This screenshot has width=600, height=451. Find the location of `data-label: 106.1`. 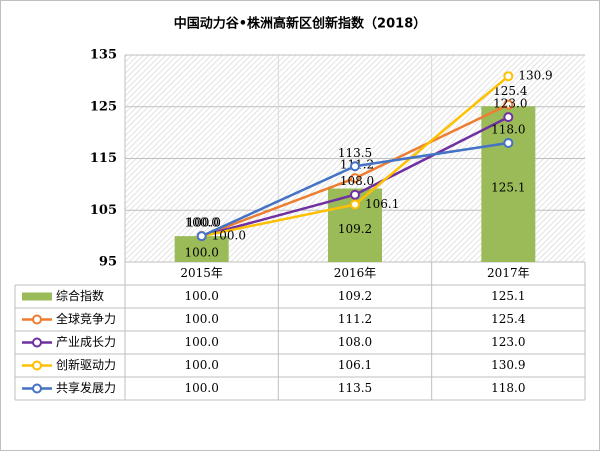

data-label: 106.1 is located at coordinates (382, 204).